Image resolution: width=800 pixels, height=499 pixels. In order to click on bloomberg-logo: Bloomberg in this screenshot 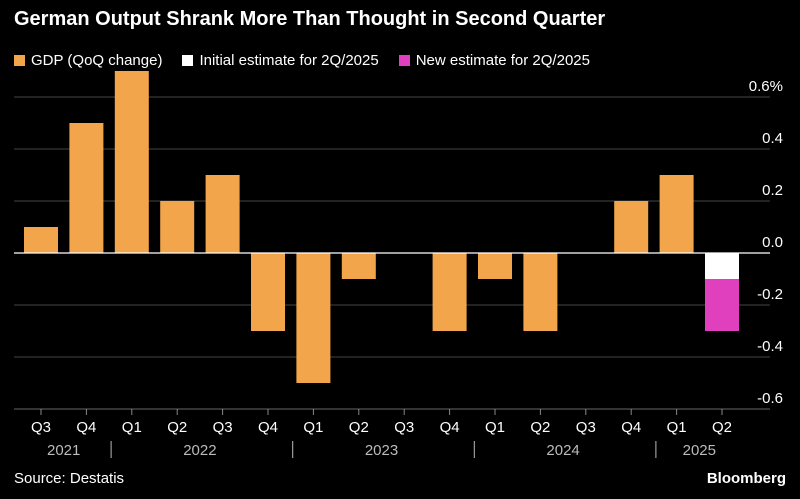, I will do `click(746, 478)`.